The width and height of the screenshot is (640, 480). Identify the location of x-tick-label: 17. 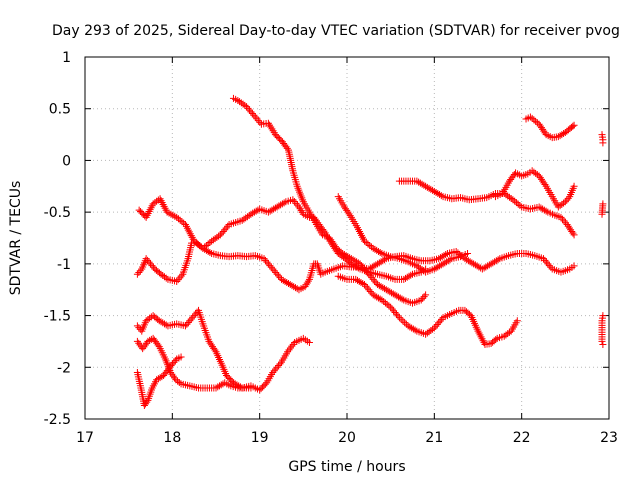
(85, 438).